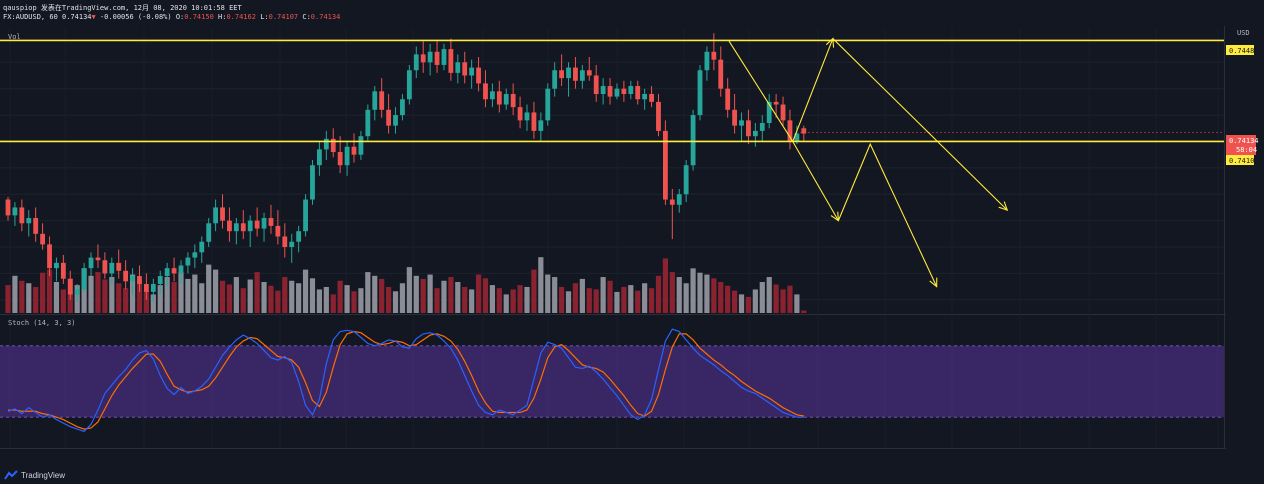 The height and width of the screenshot is (484, 1264). Describe the element at coordinates (1244, 161) in the screenshot. I see `support-tag-text: 0.74100` at that location.